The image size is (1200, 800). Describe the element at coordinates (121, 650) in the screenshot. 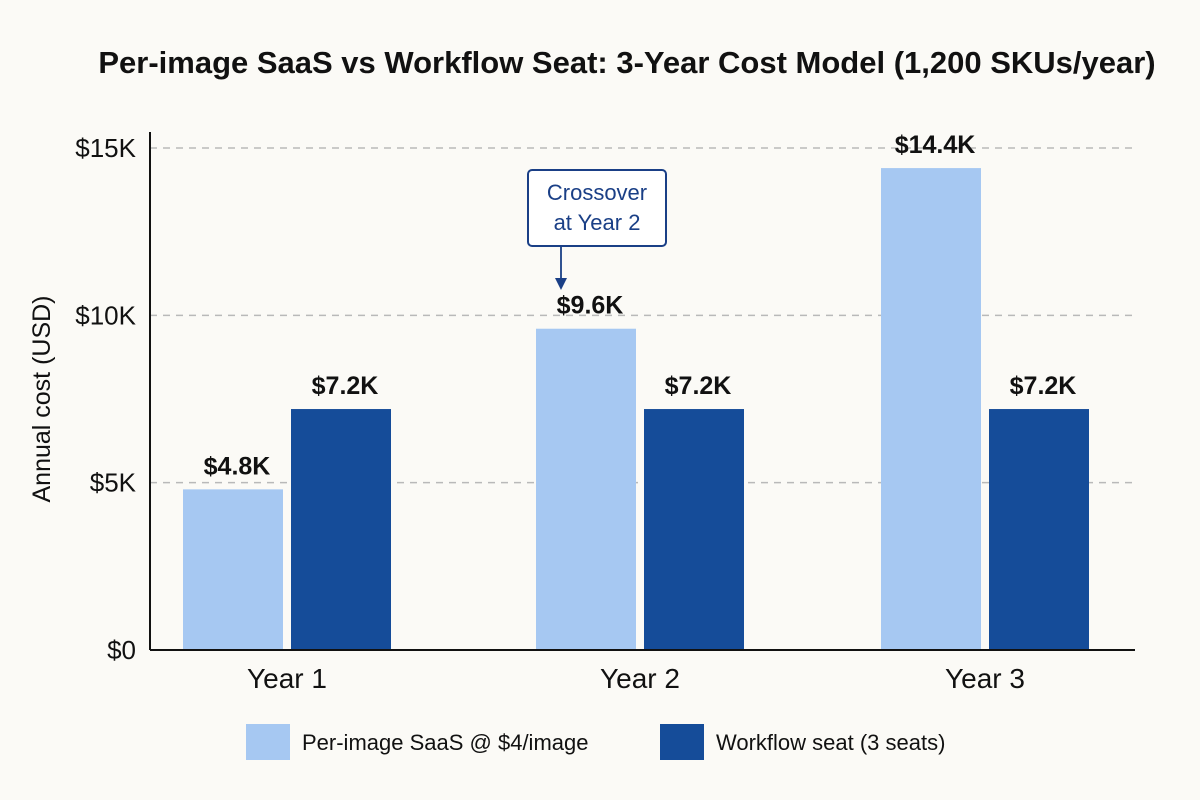

I see `y-tick-label: $0` at that location.